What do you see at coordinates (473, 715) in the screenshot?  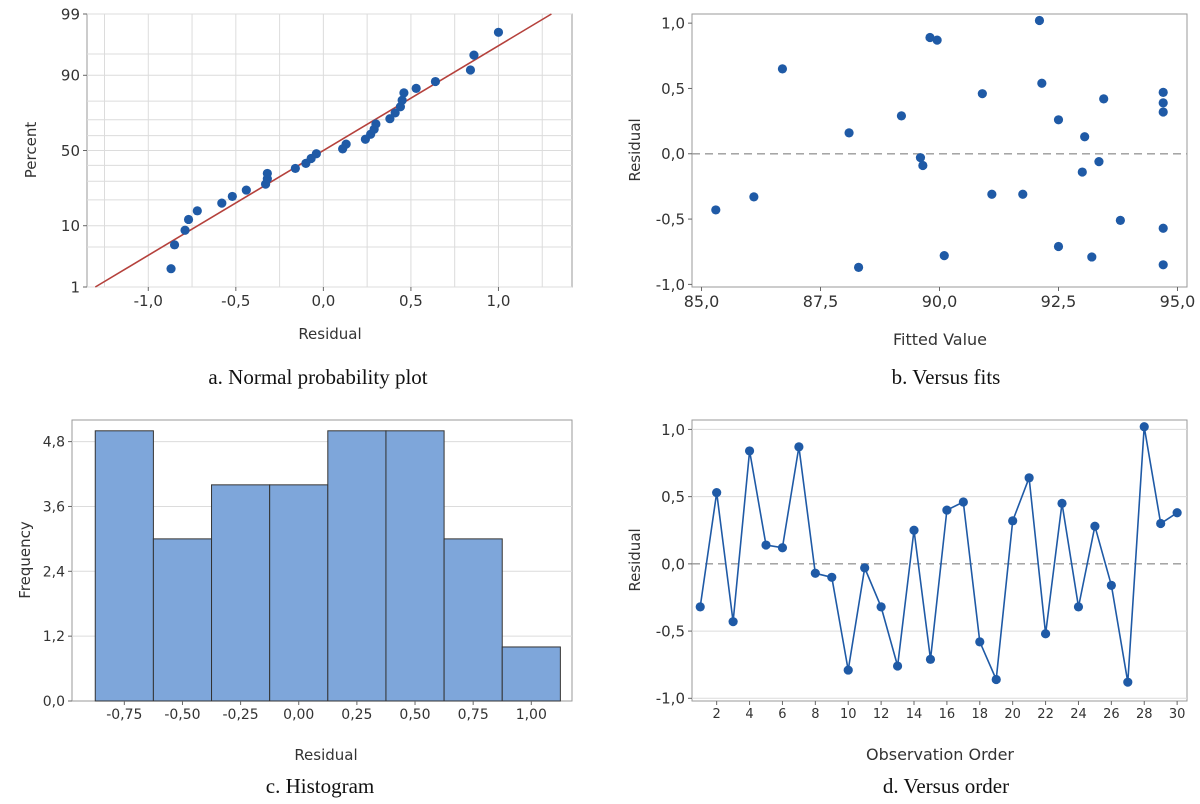 I see `x-tick-label: 0,75` at bounding box center [473, 715].